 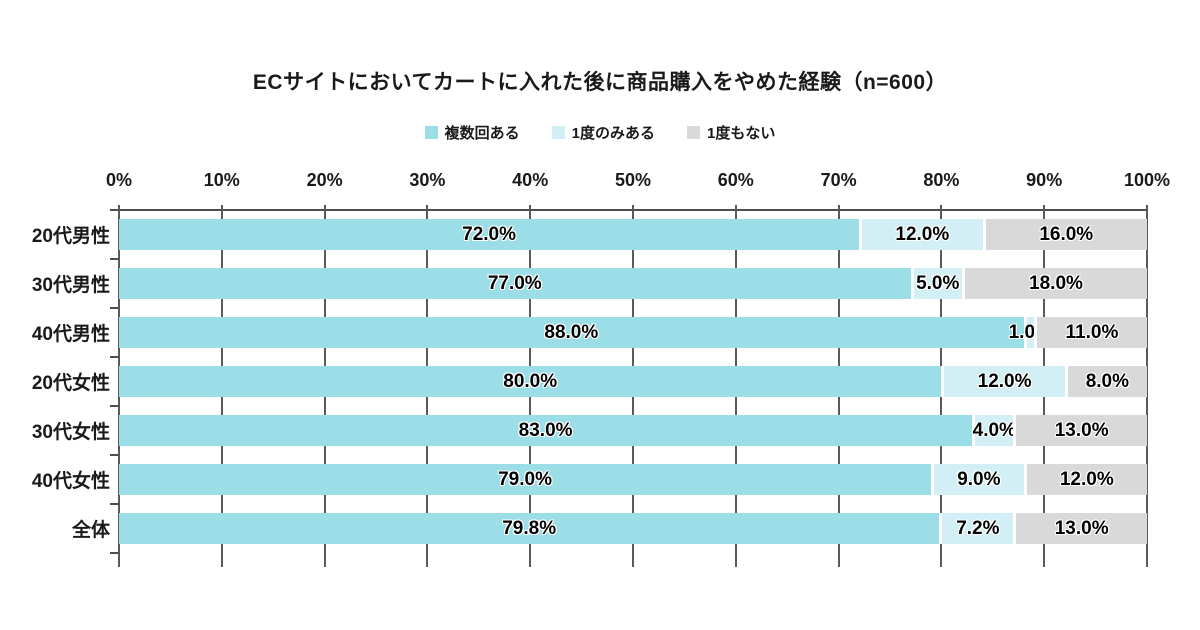 I want to click on category-label: 40代男性, so click(x=70, y=334).